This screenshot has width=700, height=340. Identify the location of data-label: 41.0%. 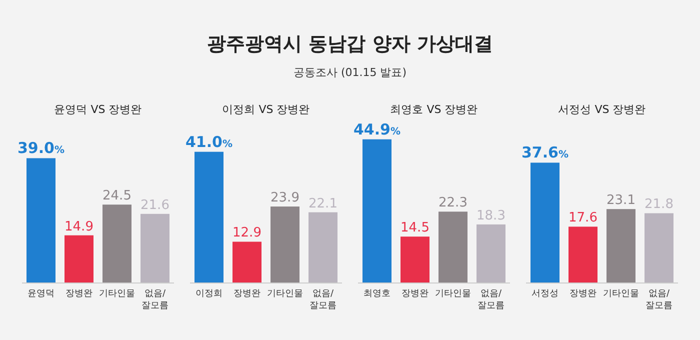
(209, 141).